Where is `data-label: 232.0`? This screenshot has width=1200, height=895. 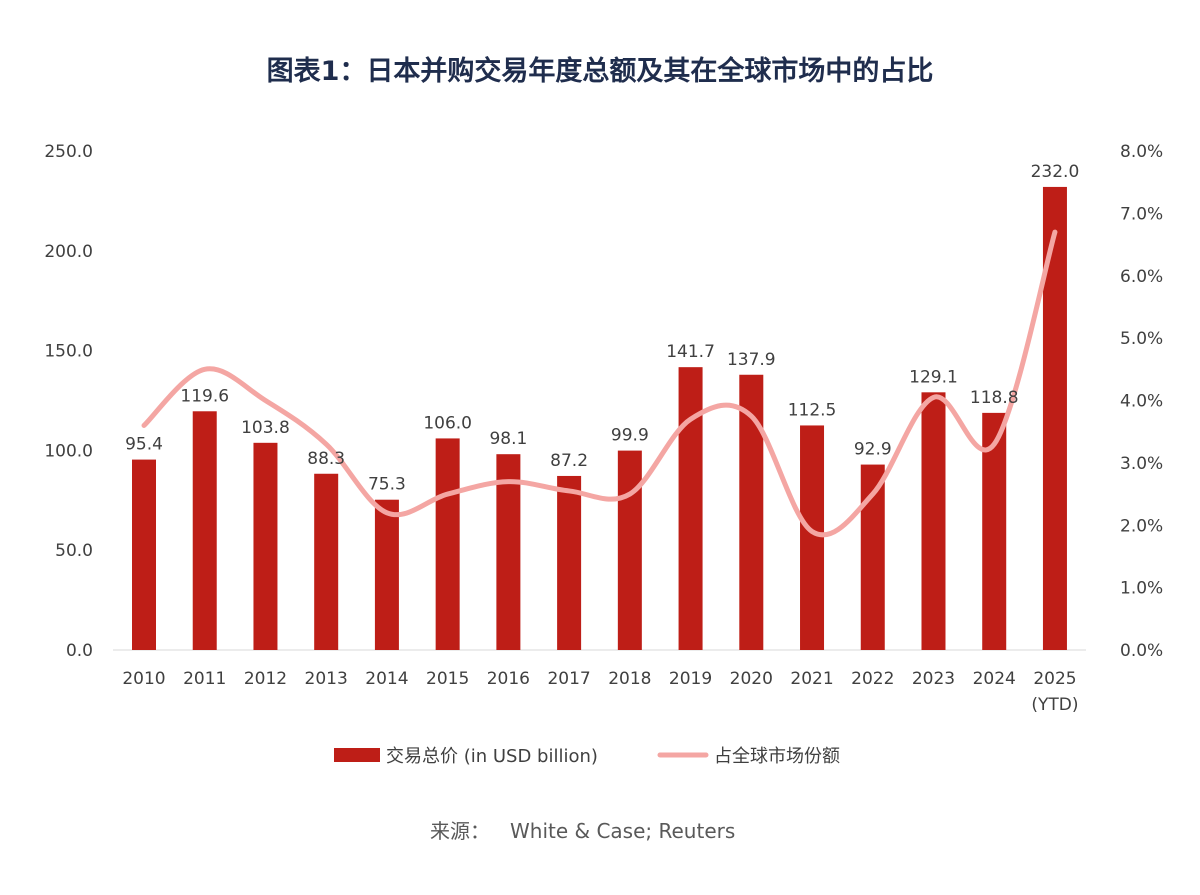
data-label: 232.0 is located at coordinates (1055, 172).